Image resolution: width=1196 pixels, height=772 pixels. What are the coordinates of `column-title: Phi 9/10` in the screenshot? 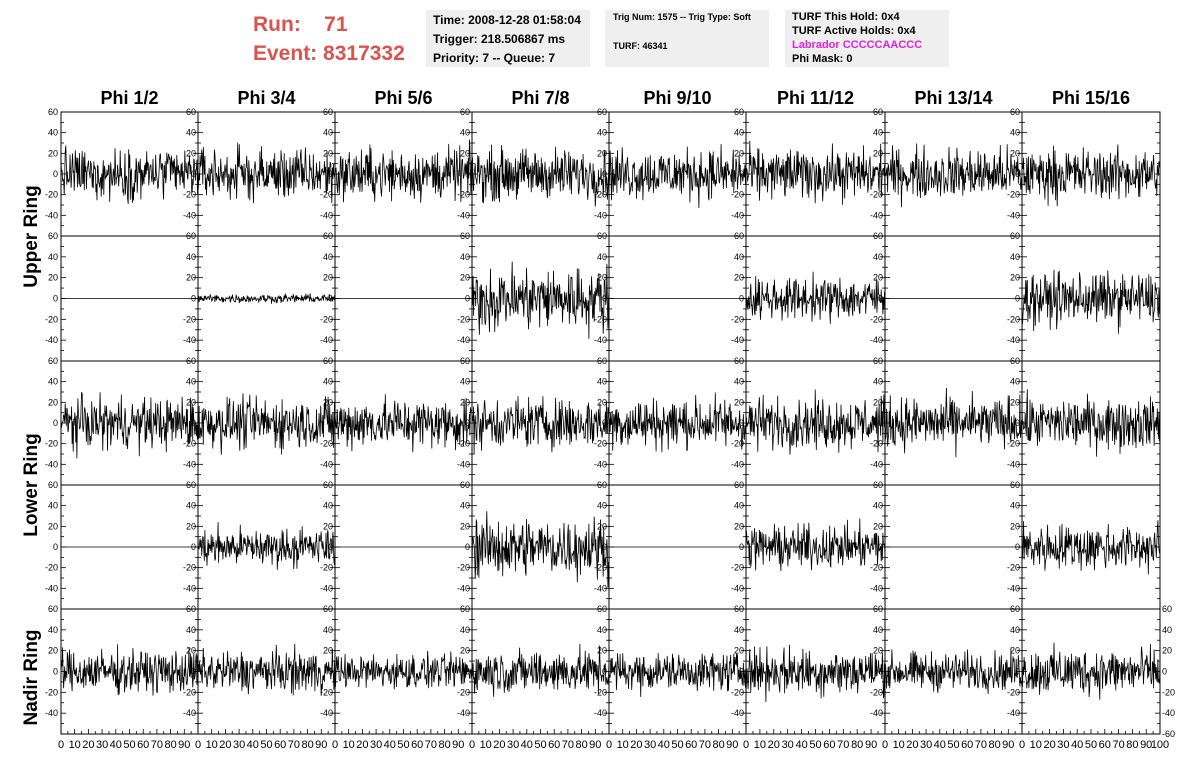 It's located at (677, 98).